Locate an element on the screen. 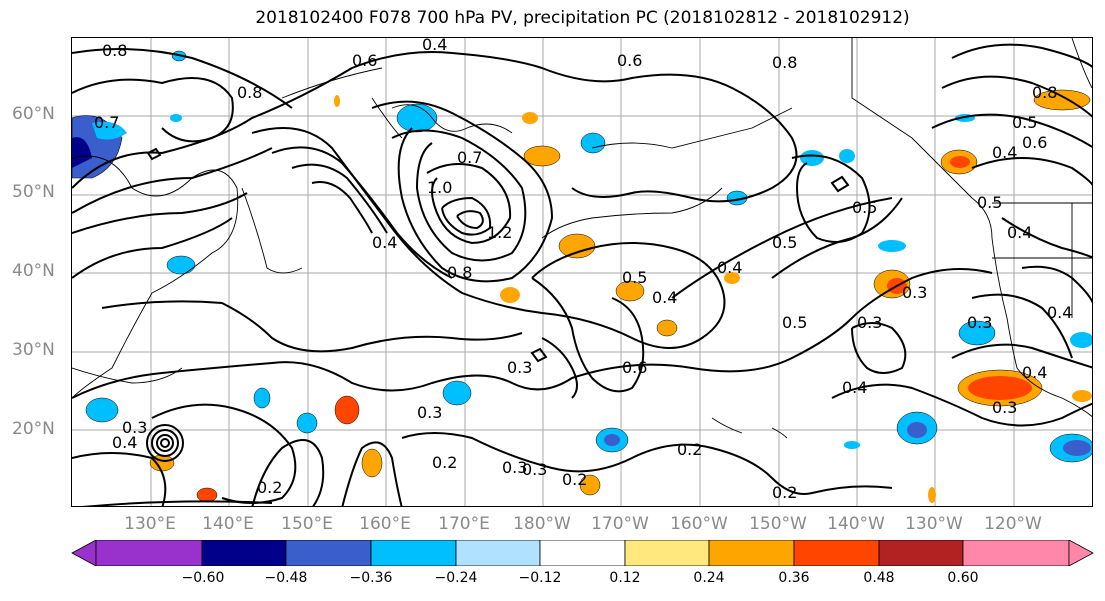  lon-label-120w: 120°W is located at coordinates (1013, 524).